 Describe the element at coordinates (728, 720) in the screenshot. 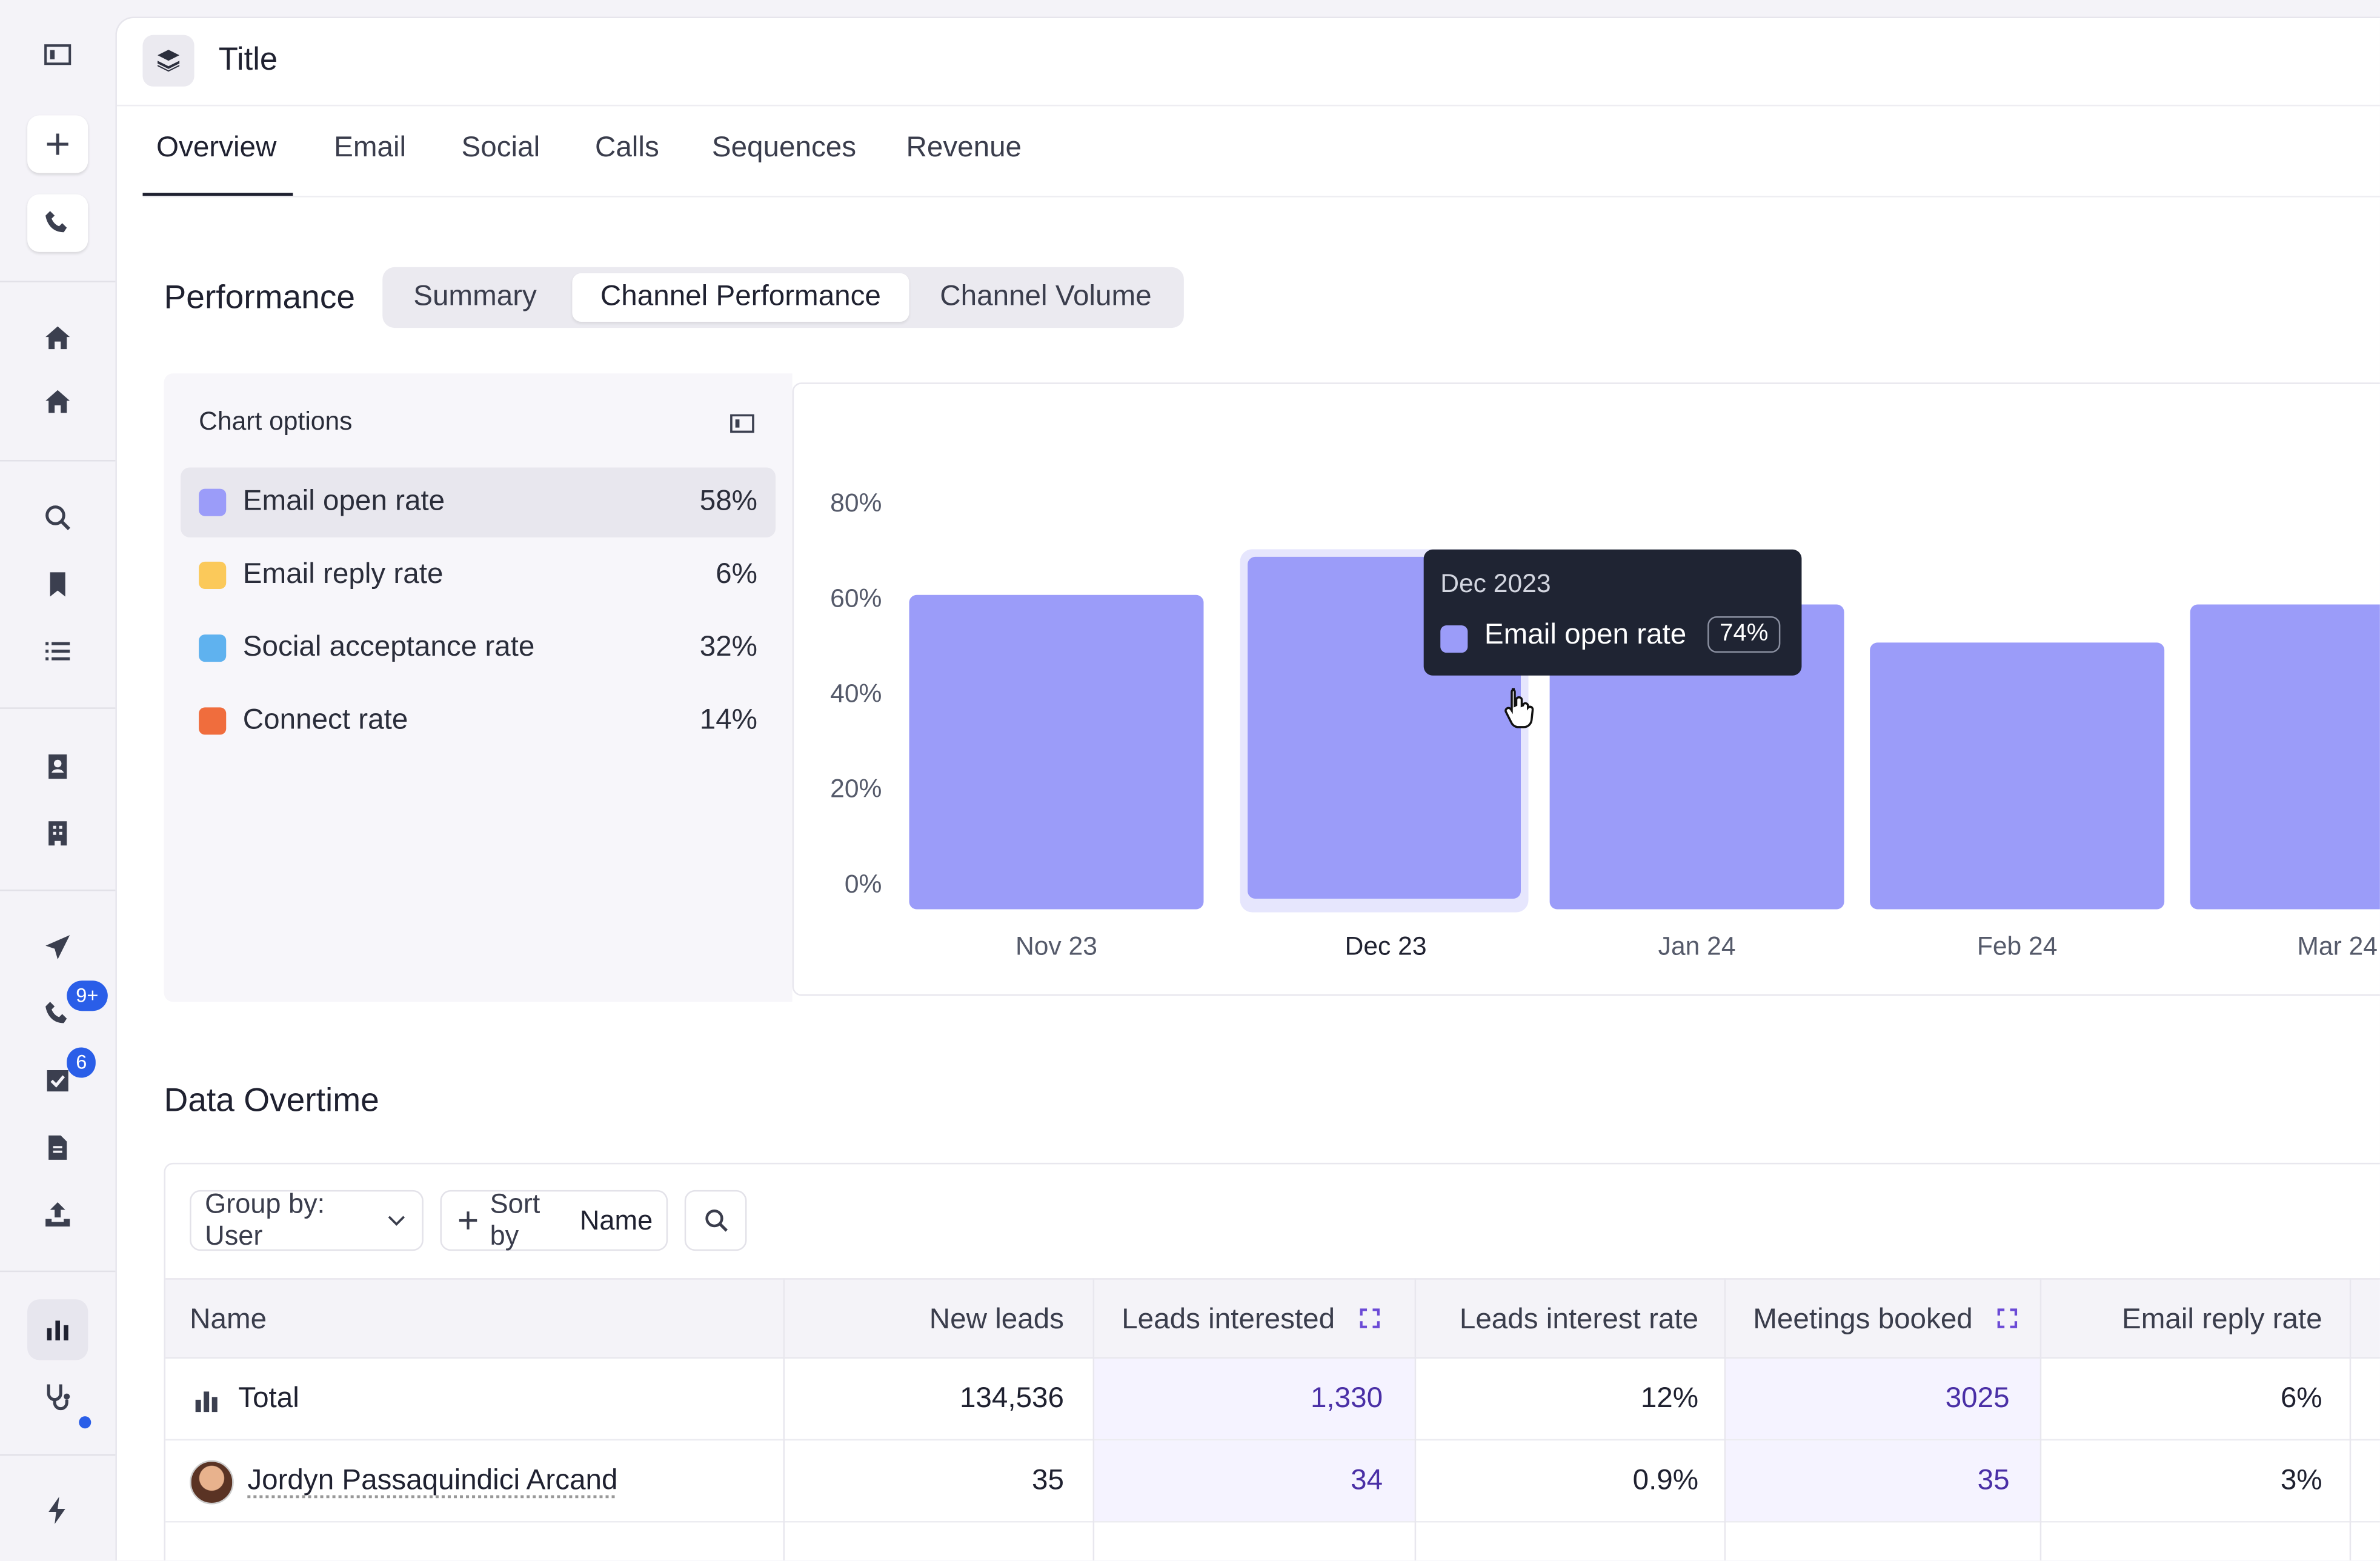

I see `option-value: 14%` at that location.